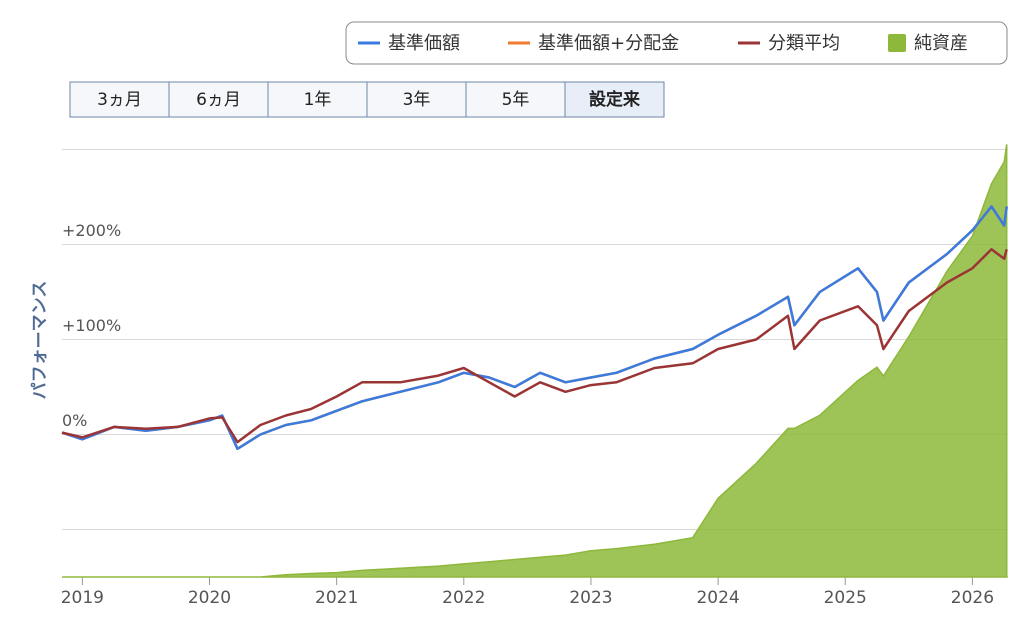 The height and width of the screenshot is (621, 1024). I want to click on x-tick-label: 2026, so click(972, 598).